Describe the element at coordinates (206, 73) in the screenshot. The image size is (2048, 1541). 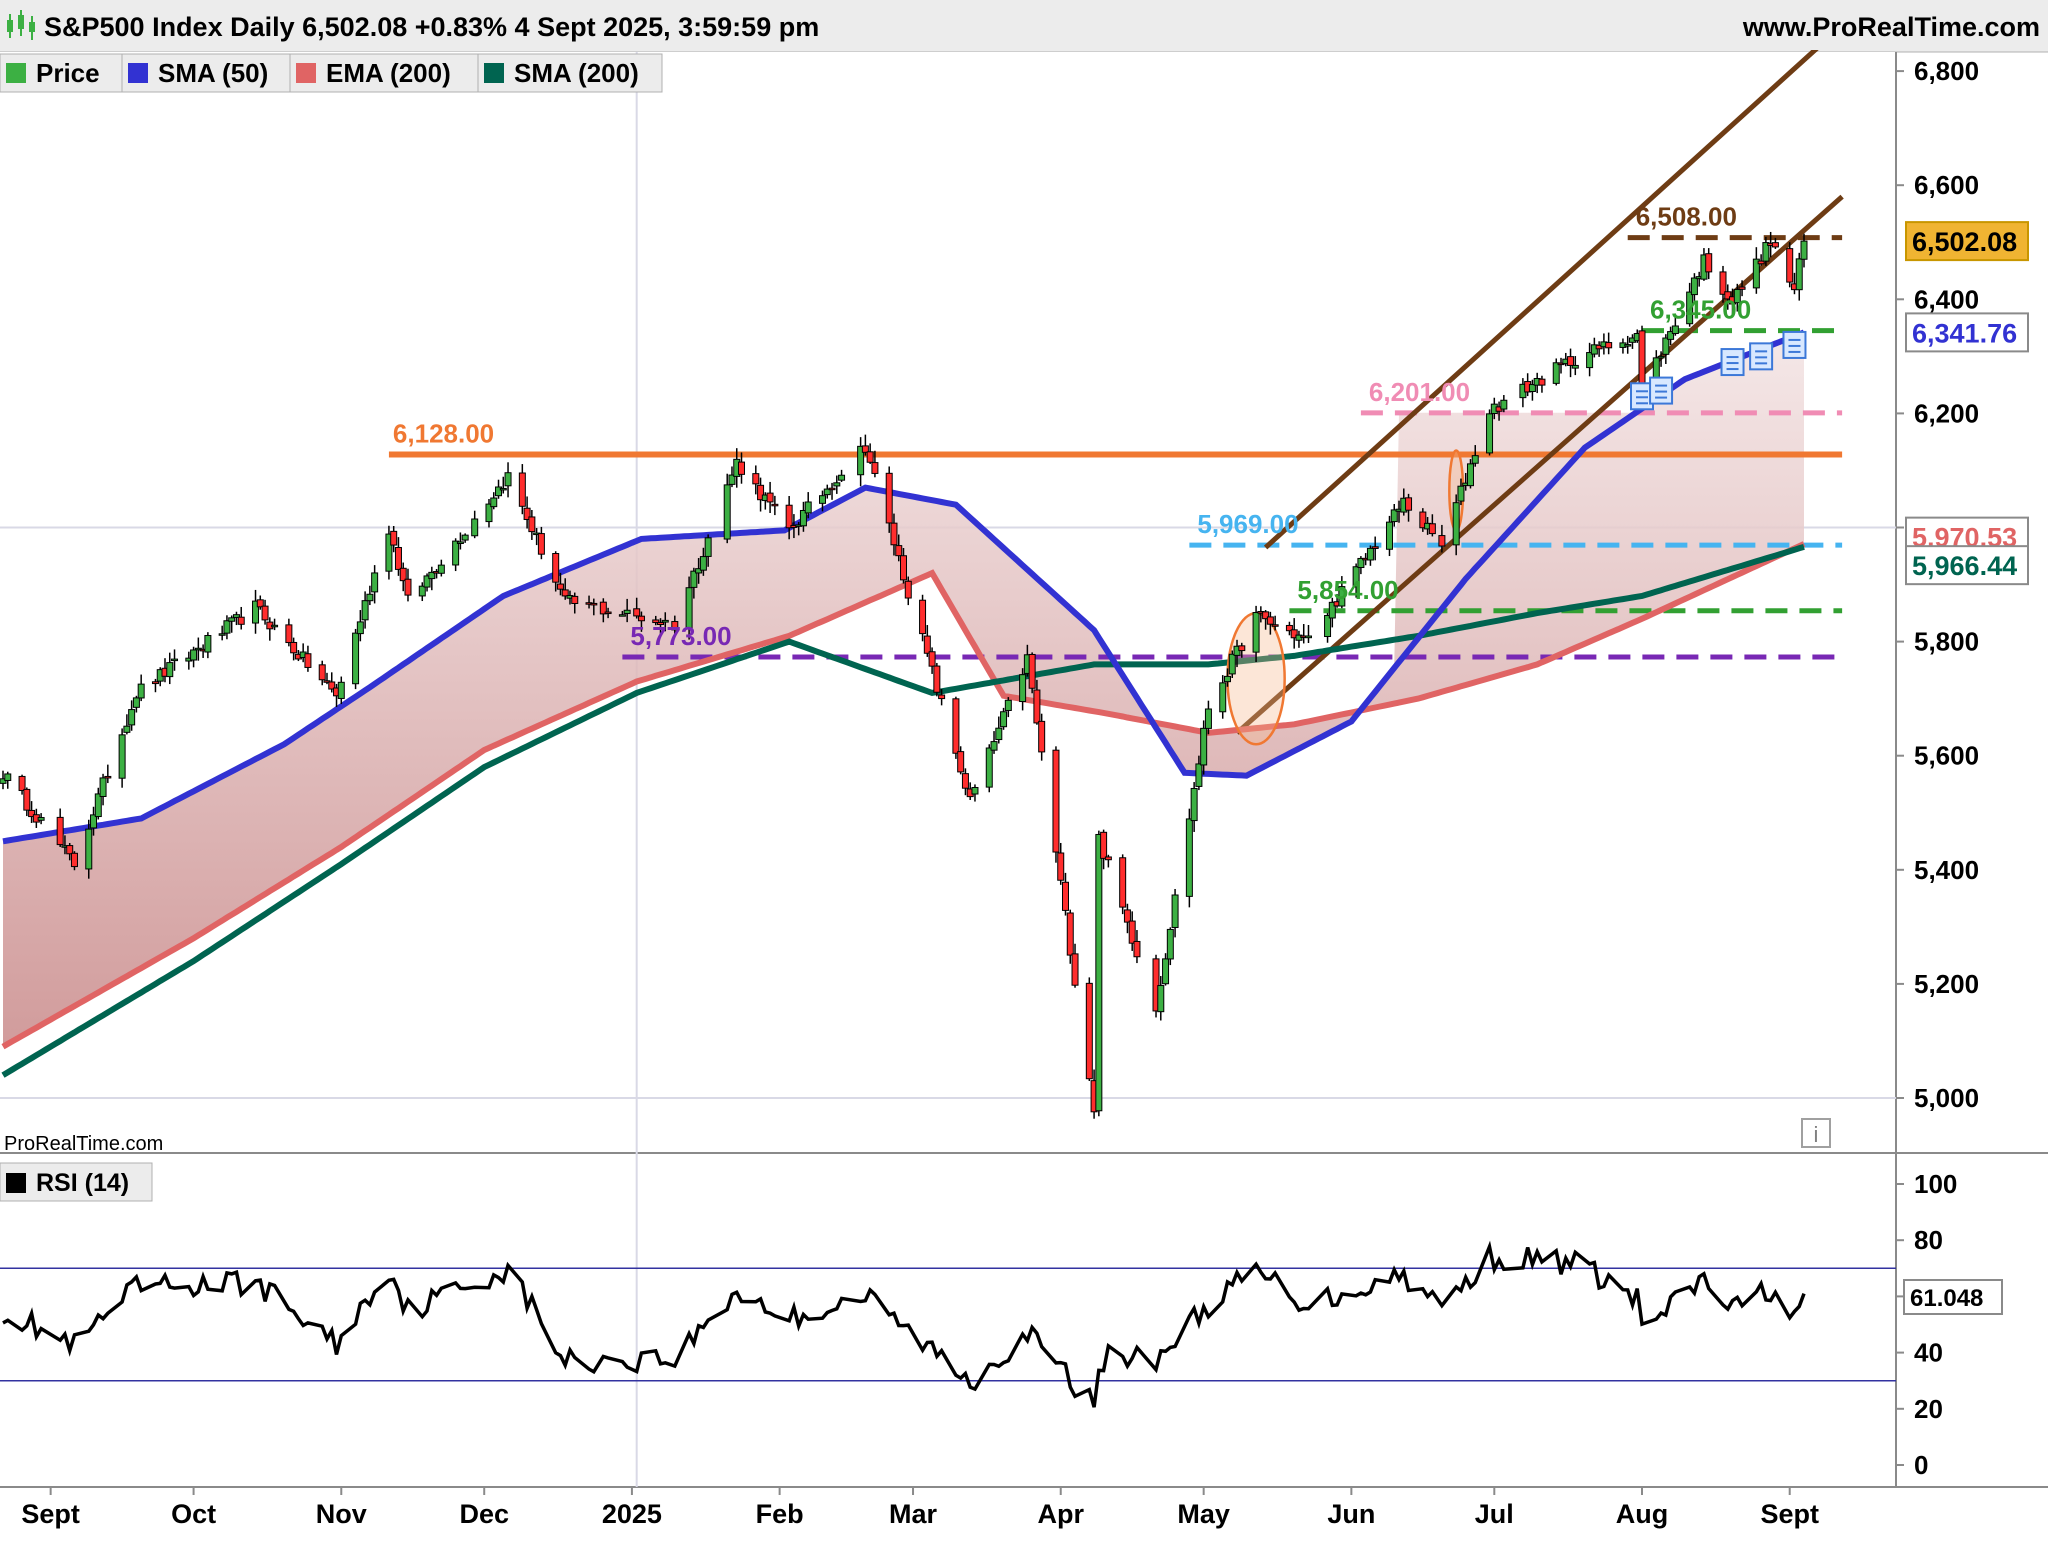
I see `legend-item: SMA (50)` at that location.